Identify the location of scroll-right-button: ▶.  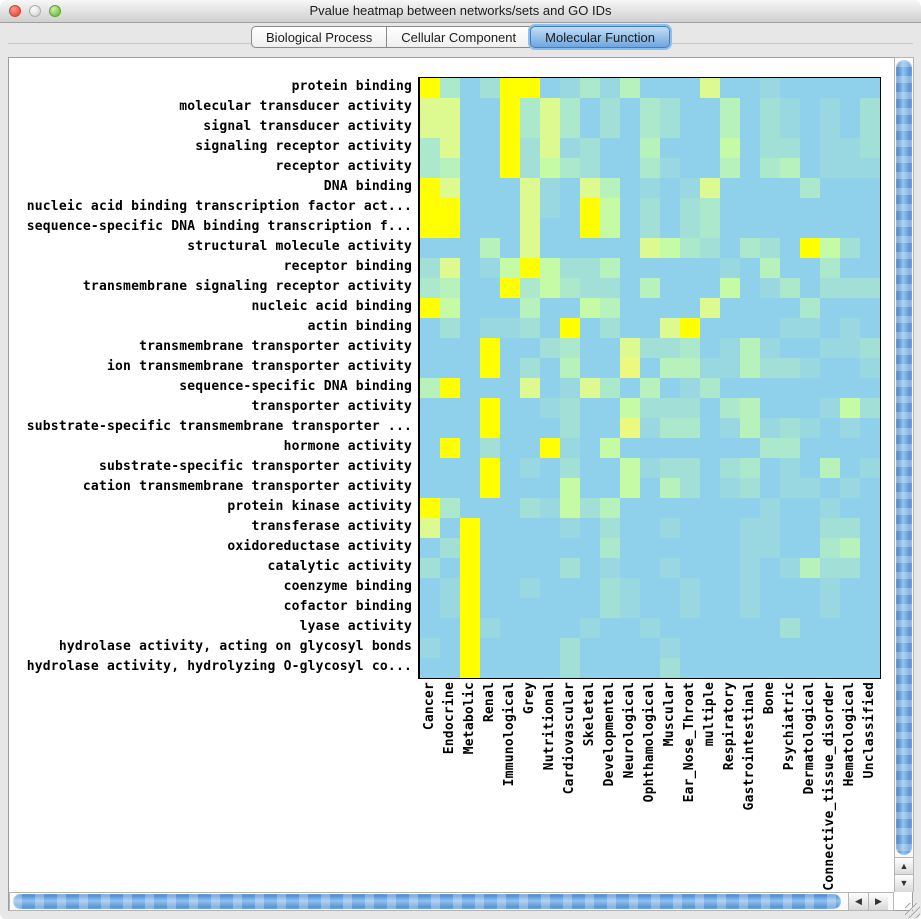
(878, 901).